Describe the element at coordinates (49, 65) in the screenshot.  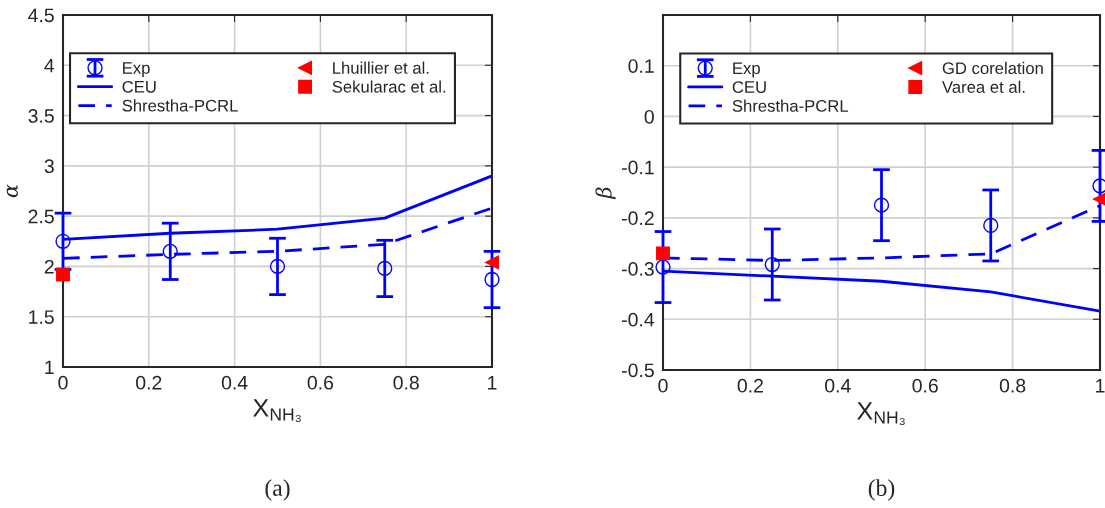
I see `y-tick-label: 4` at that location.